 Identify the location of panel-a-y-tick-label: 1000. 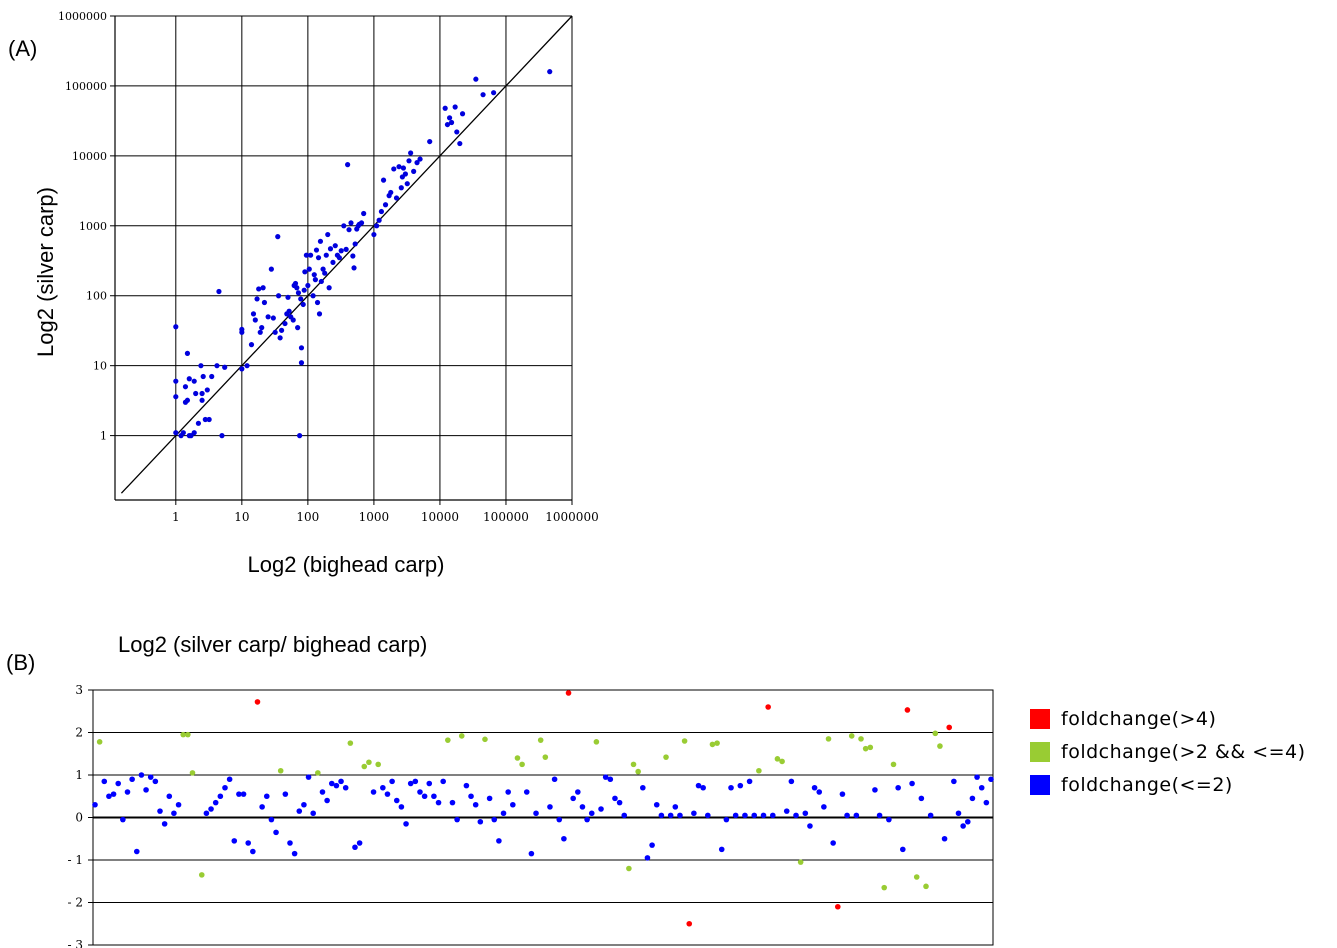
(93, 226).